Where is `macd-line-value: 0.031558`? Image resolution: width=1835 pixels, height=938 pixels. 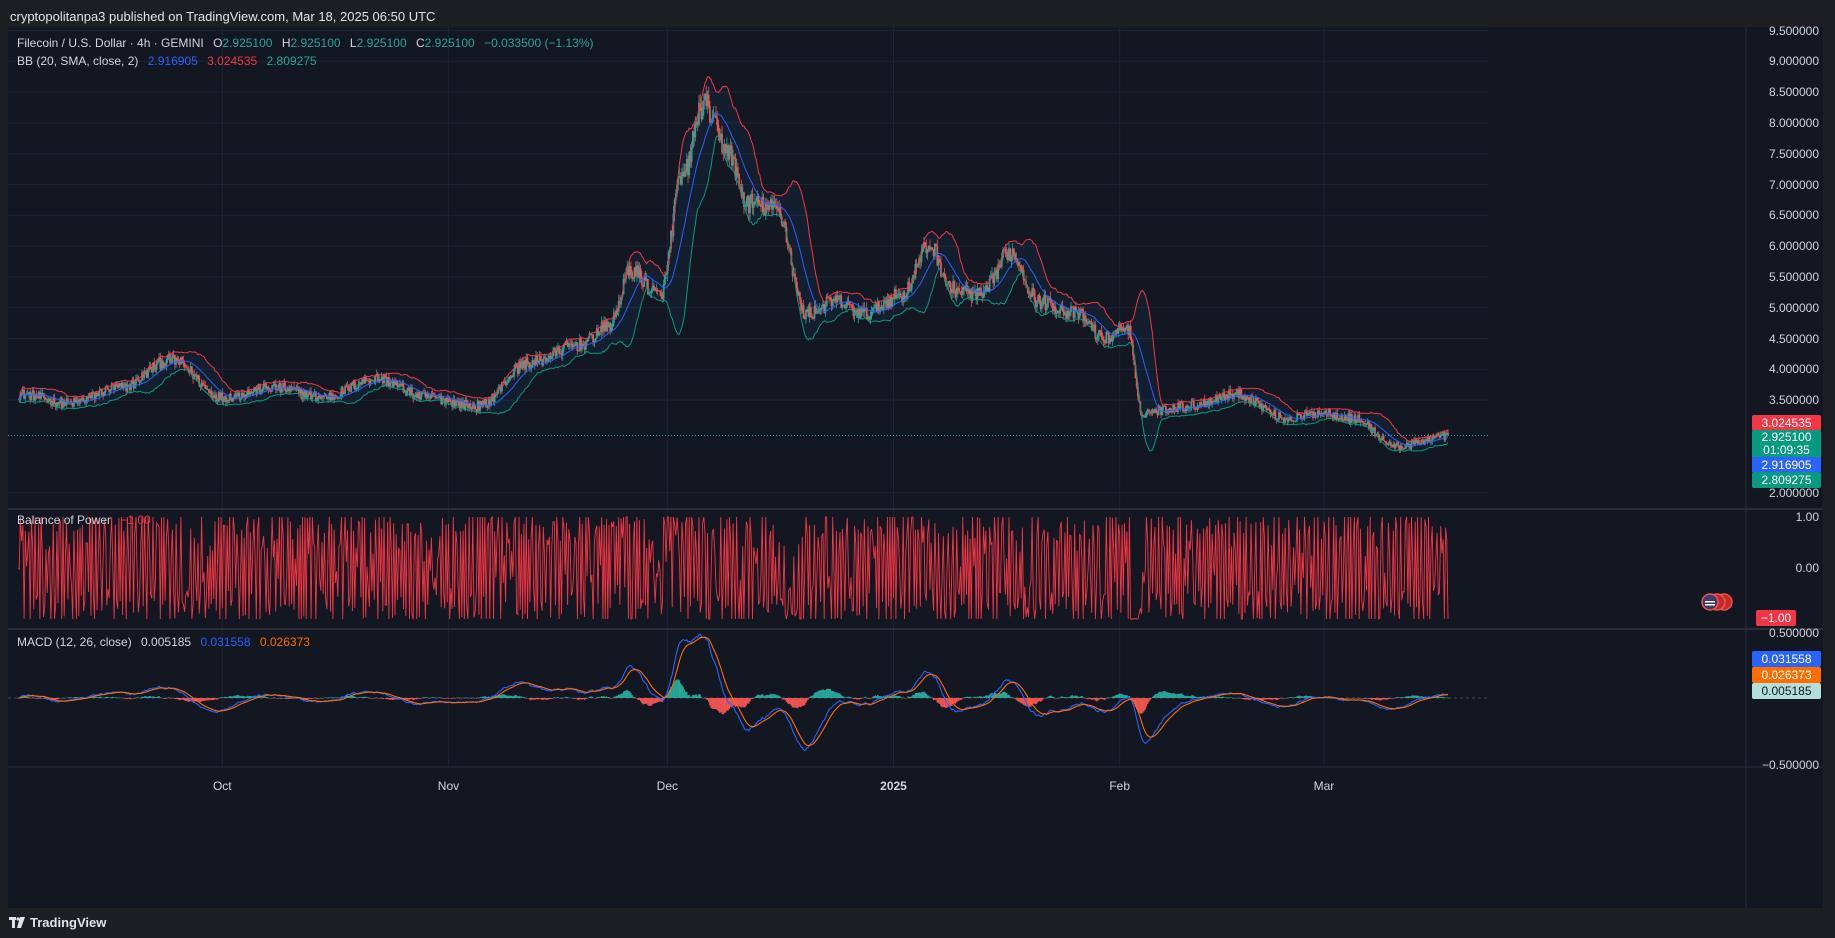
macd-line-value: 0.031558 is located at coordinates (225, 642).